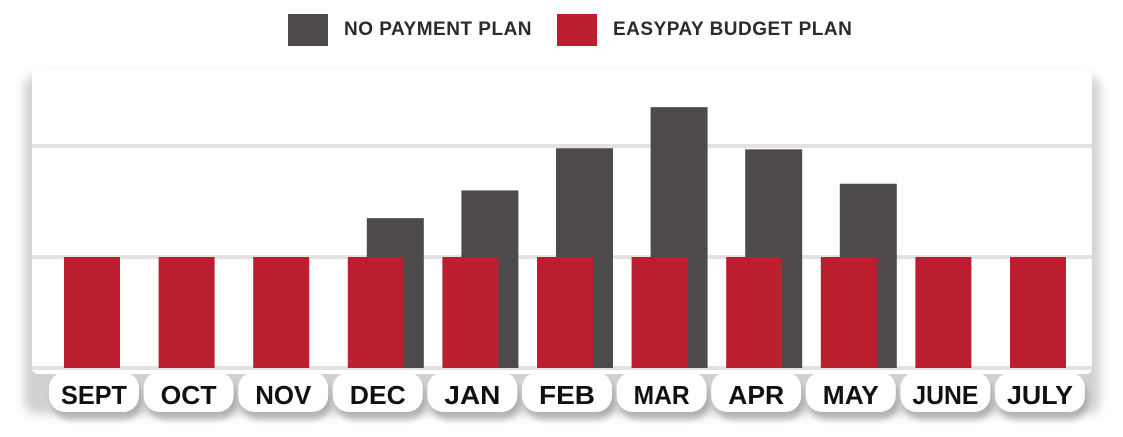 This screenshot has width=1123, height=437. Describe the element at coordinates (375, 312) in the screenshot. I see `bar-easypay-dec` at that location.